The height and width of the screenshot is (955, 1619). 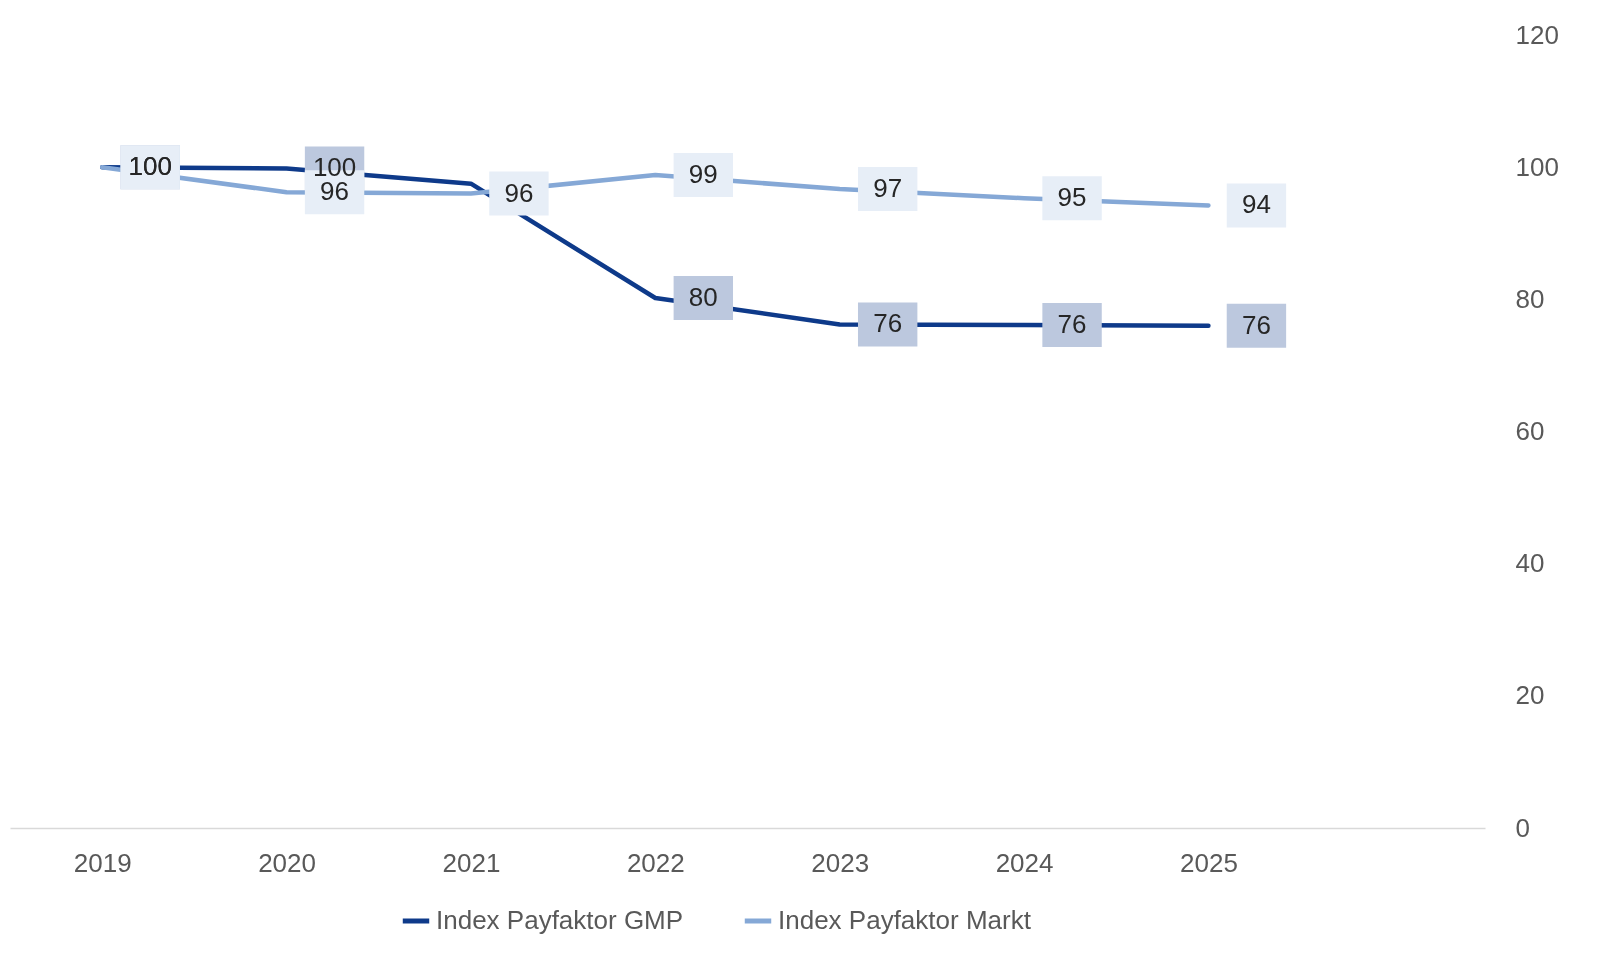 What do you see at coordinates (888, 187) in the screenshot?
I see `data-label: 97` at bounding box center [888, 187].